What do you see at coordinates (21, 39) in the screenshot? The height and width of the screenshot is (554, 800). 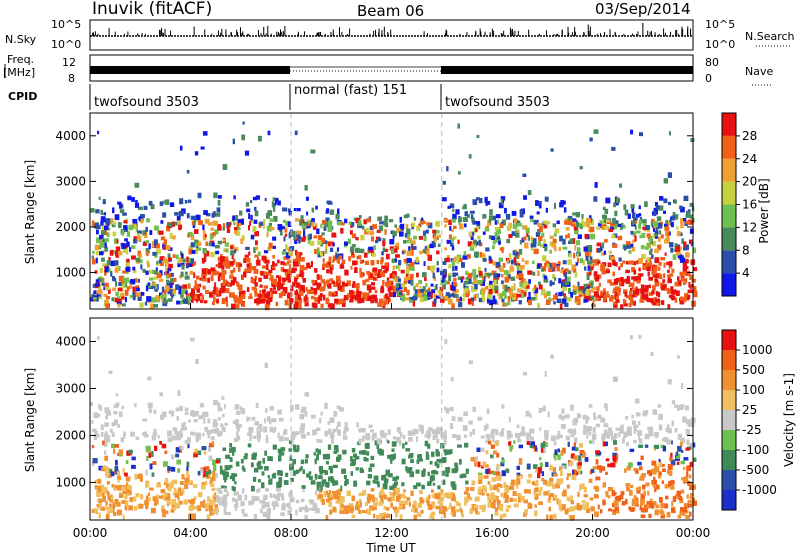 I see `nsky-label: N.Sky` at bounding box center [21, 39].